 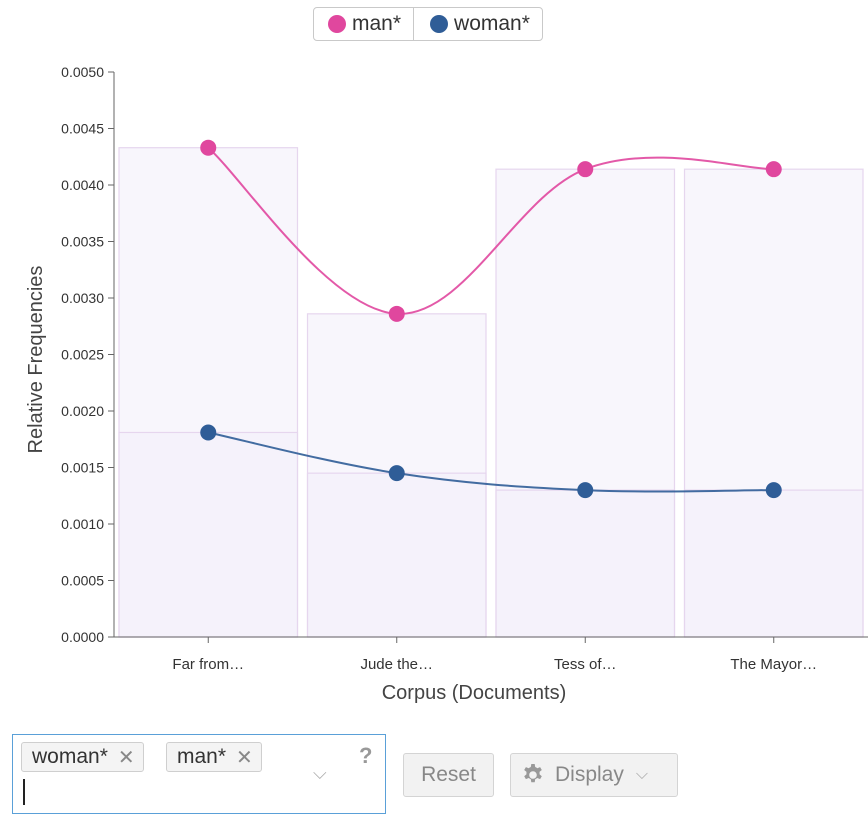 I want to click on y-tick-label-5: 0.0025, so click(x=82, y=355).